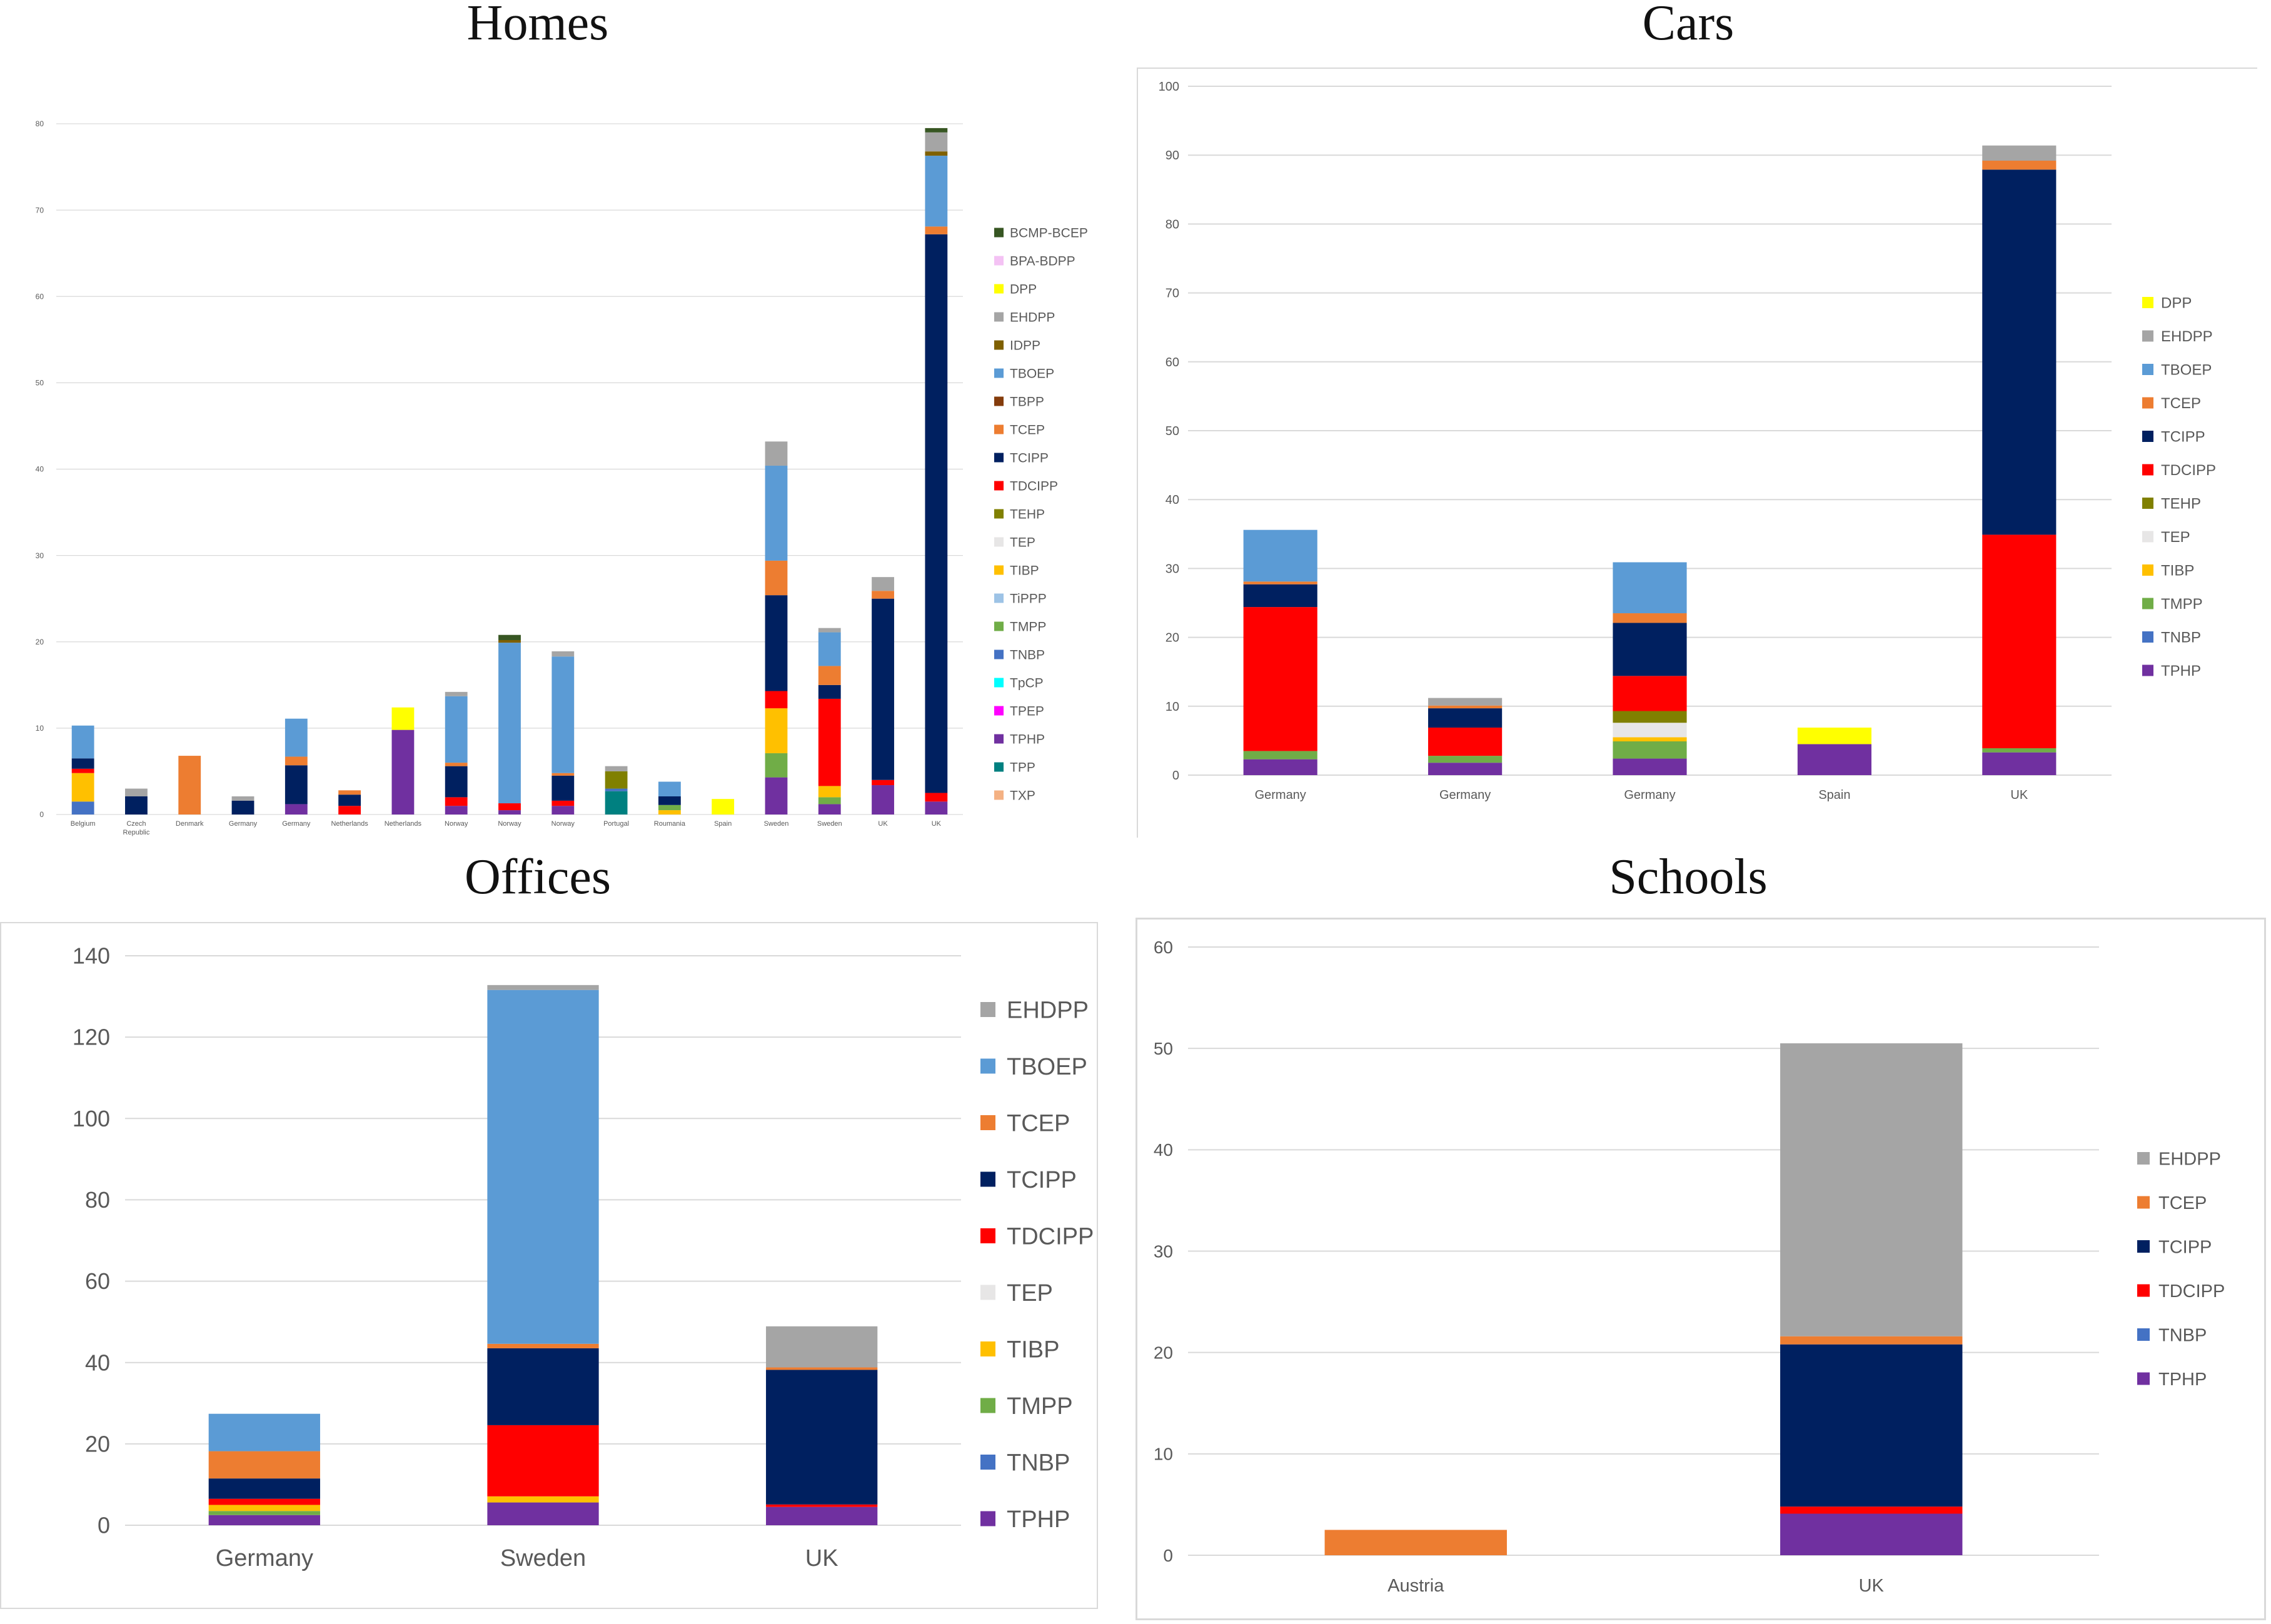  I want to click on homes-legend-label: EHDPP, so click(1032, 318).